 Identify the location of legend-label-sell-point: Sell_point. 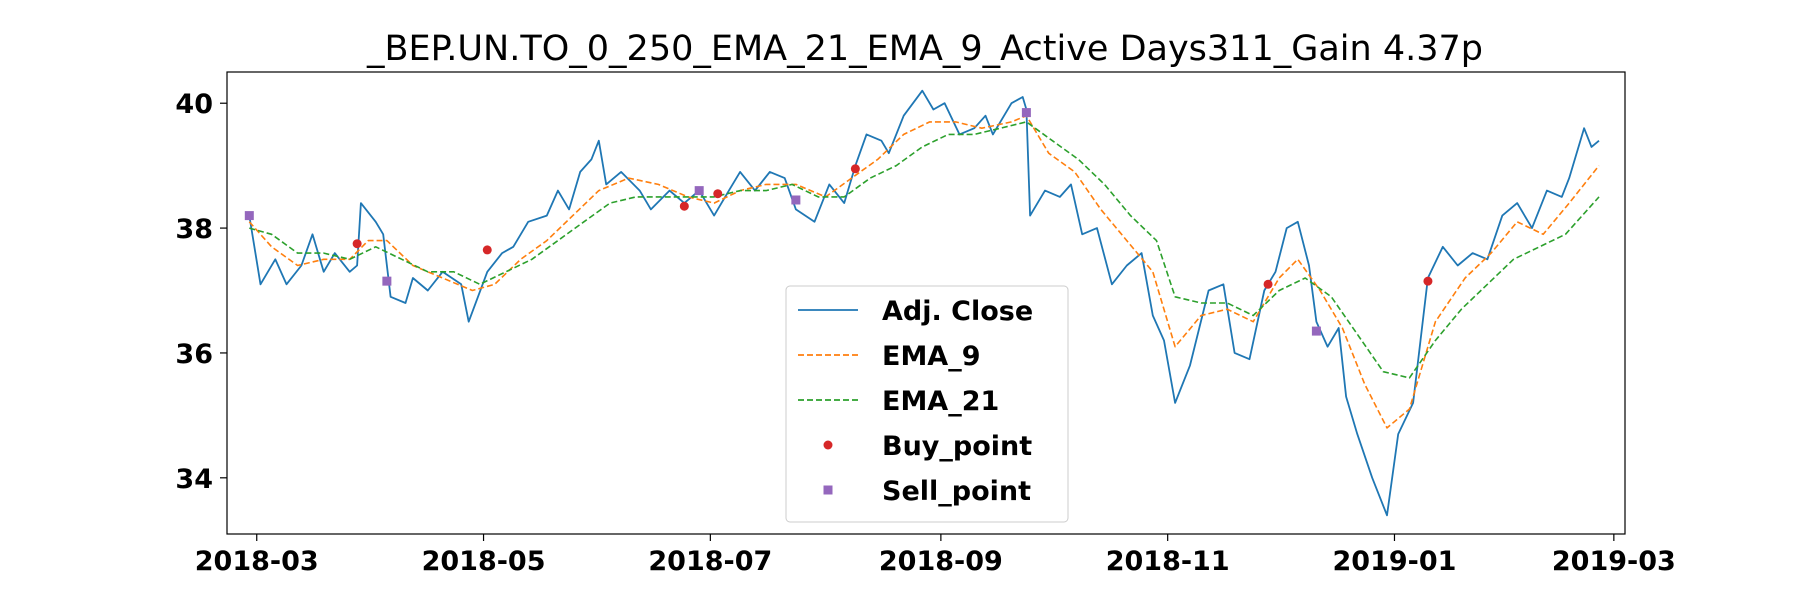
(956, 491).